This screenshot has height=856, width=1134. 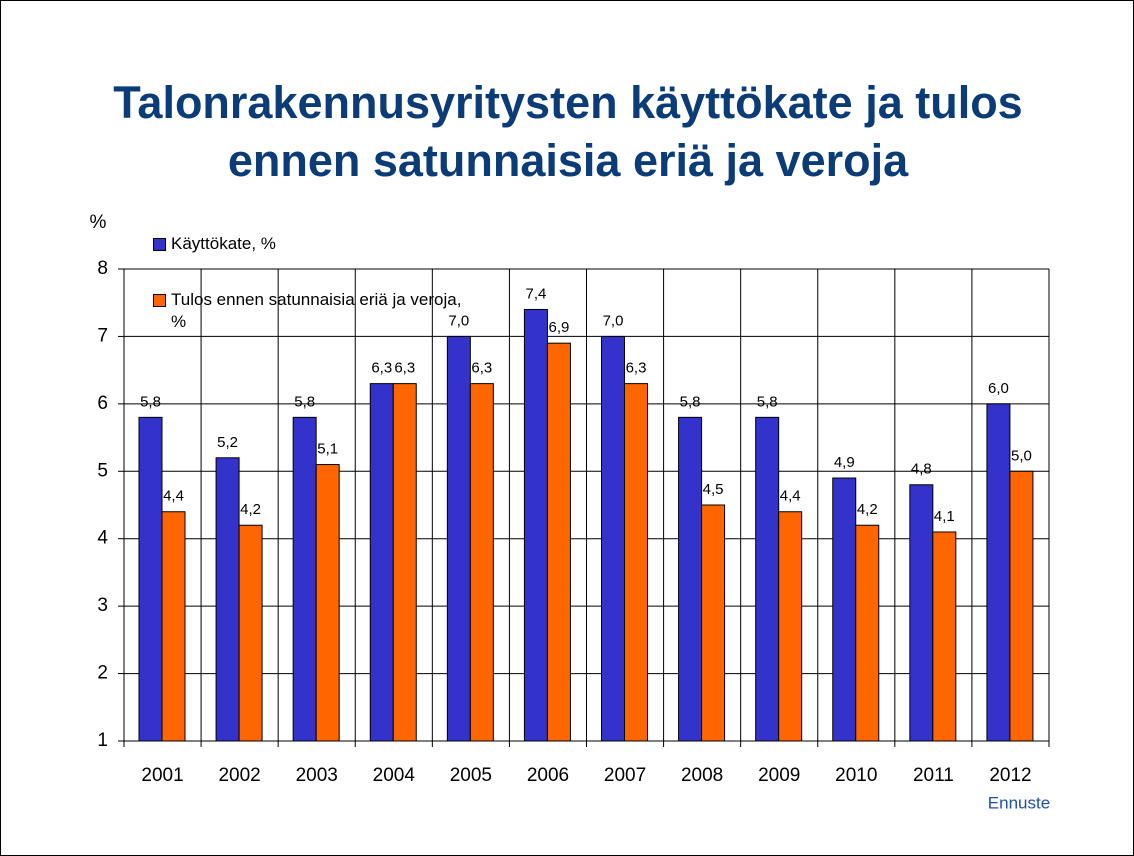 What do you see at coordinates (102, 740) in the screenshot?
I see `y-tick-label: 1` at bounding box center [102, 740].